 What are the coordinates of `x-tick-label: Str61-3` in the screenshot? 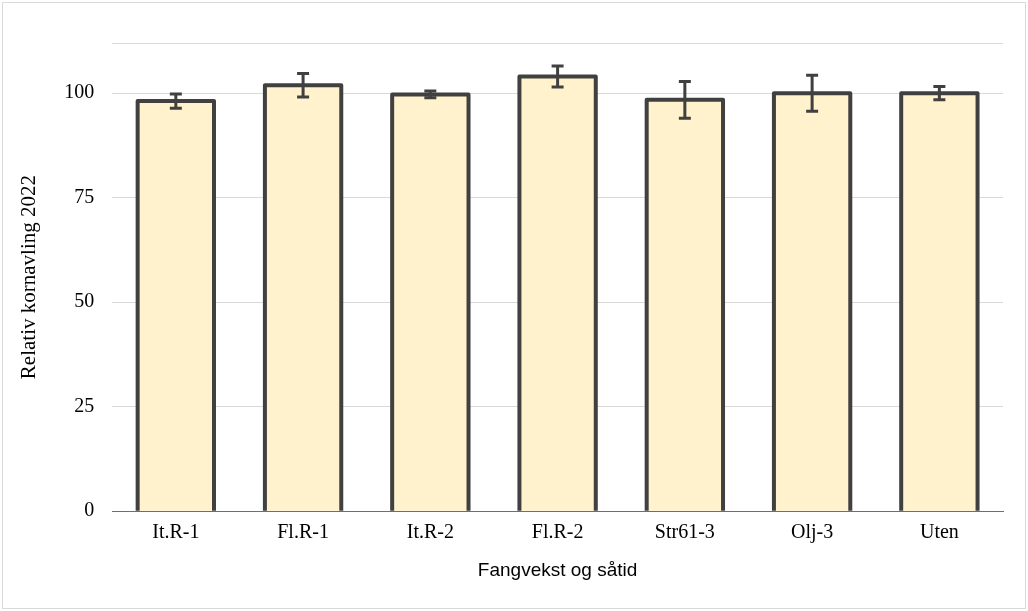 It's located at (684, 531).